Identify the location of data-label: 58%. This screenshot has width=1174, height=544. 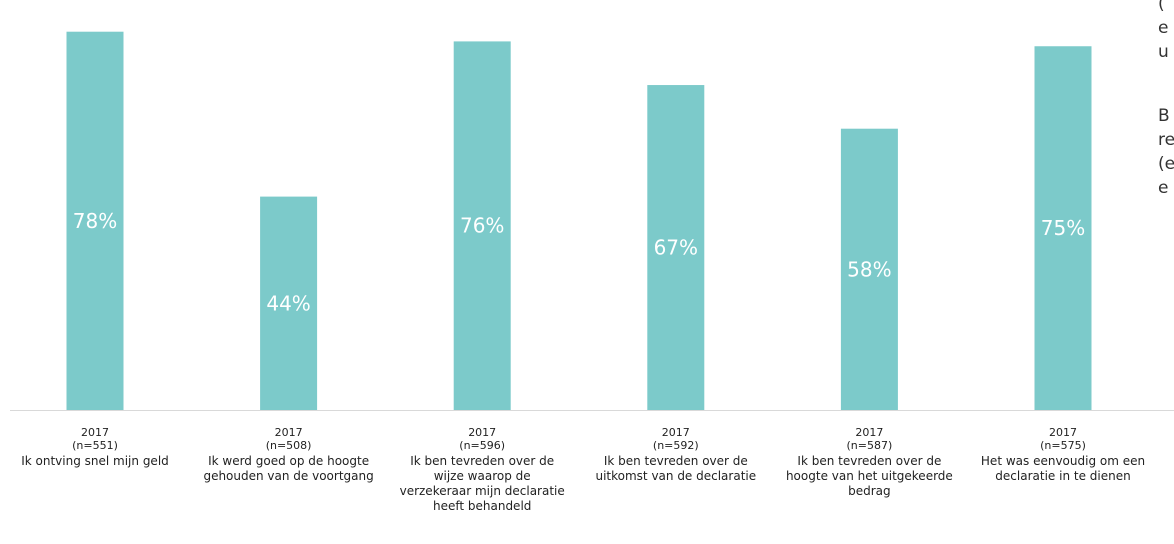
(869, 269).